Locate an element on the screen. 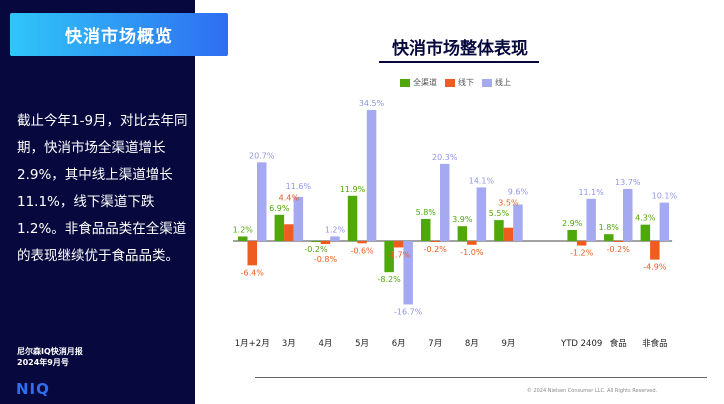 The image size is (724, 404). data-label: 34.5% is located at coordinates (372, 103).